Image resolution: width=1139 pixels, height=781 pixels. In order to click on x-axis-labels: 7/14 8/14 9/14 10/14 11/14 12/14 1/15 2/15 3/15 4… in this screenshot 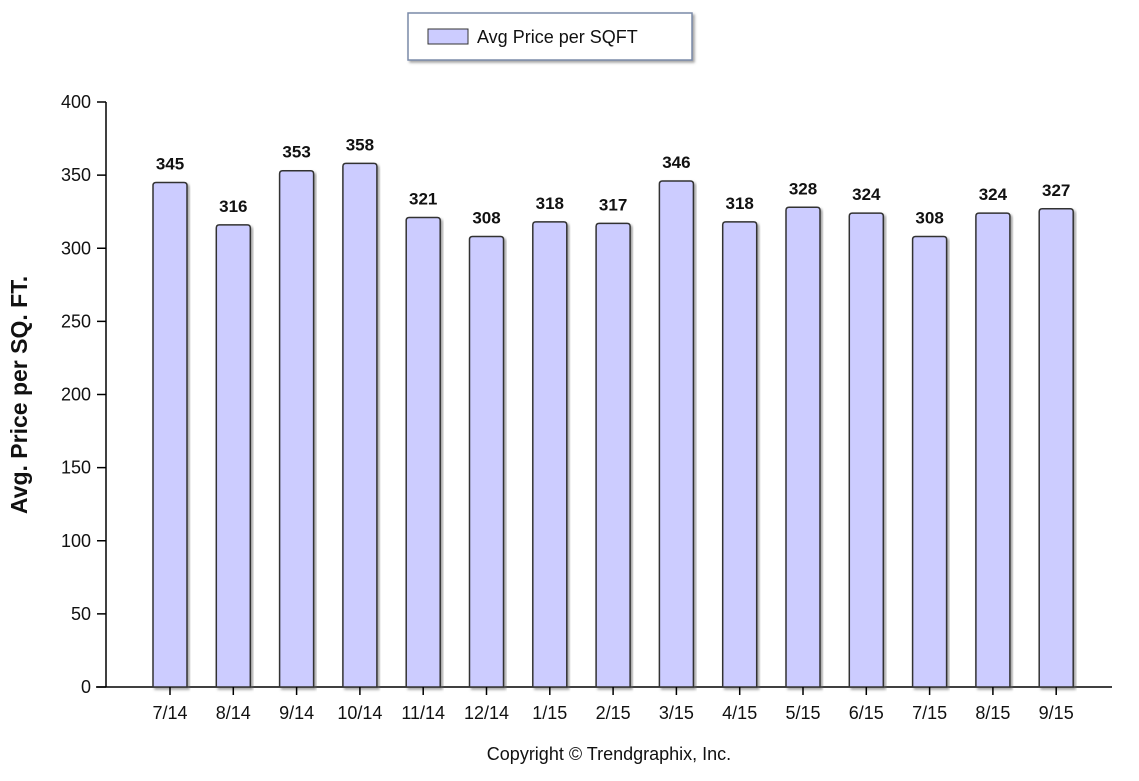, I will do `click(613, 705)`.